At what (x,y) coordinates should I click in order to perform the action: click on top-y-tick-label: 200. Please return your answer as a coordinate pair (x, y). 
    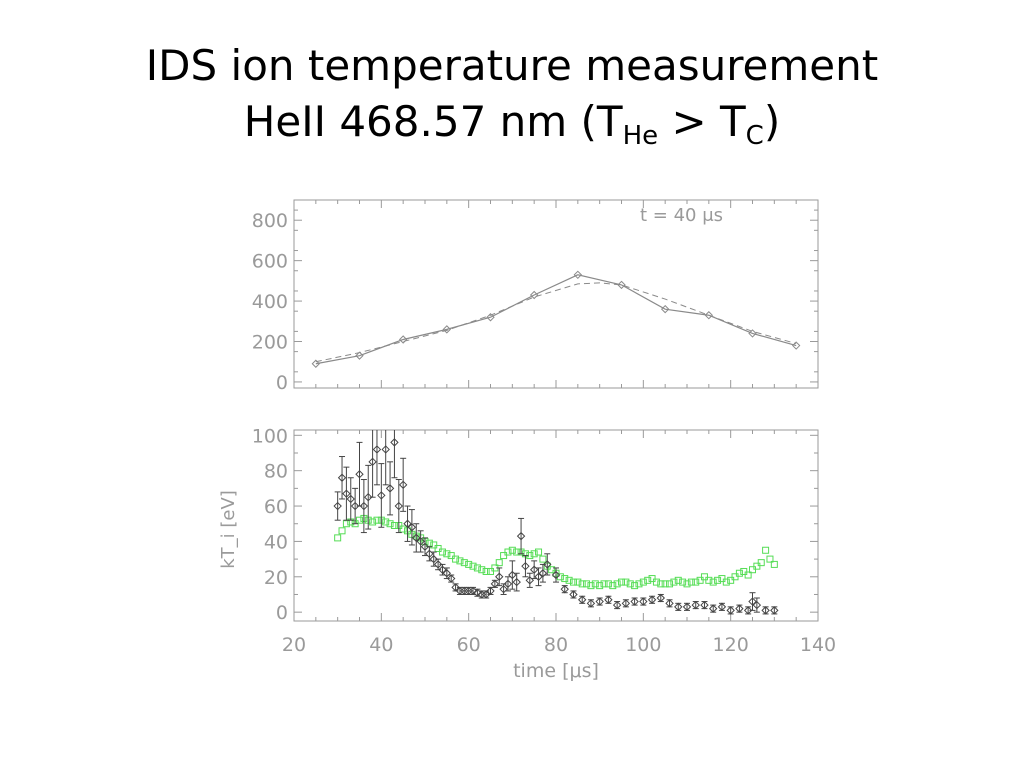
    Looking at the image, I should click on (270, 343).